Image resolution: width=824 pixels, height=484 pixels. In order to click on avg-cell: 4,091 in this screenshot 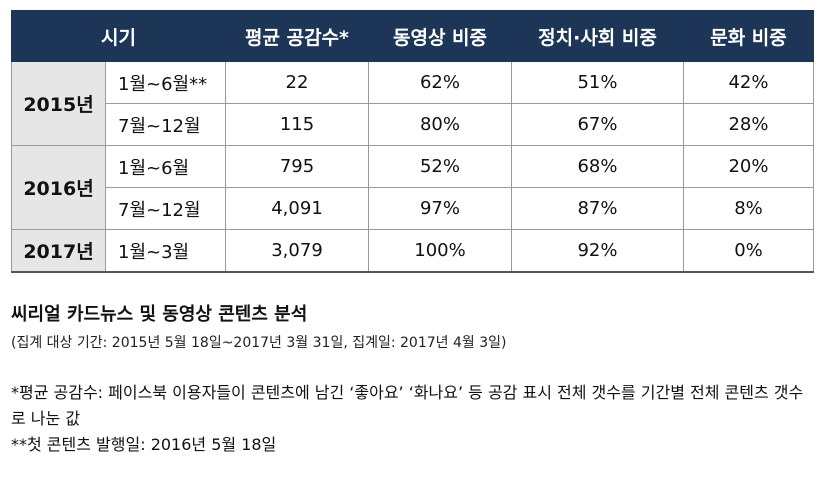, I will do `click(297, 208)`.